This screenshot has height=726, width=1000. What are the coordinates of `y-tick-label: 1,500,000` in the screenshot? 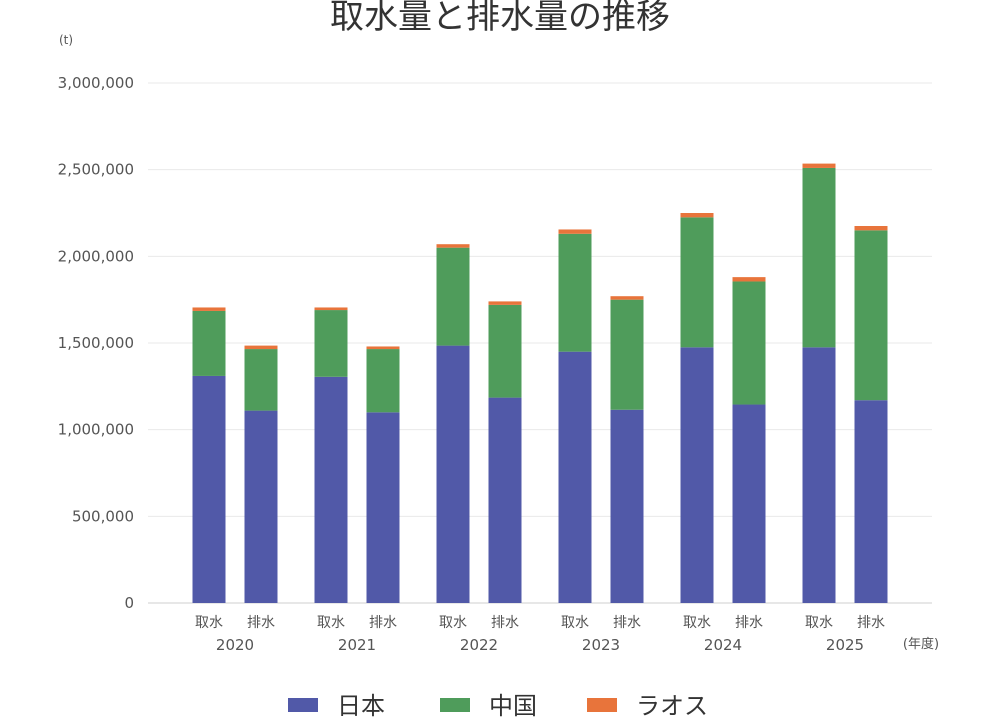 It's located at (96, 343).